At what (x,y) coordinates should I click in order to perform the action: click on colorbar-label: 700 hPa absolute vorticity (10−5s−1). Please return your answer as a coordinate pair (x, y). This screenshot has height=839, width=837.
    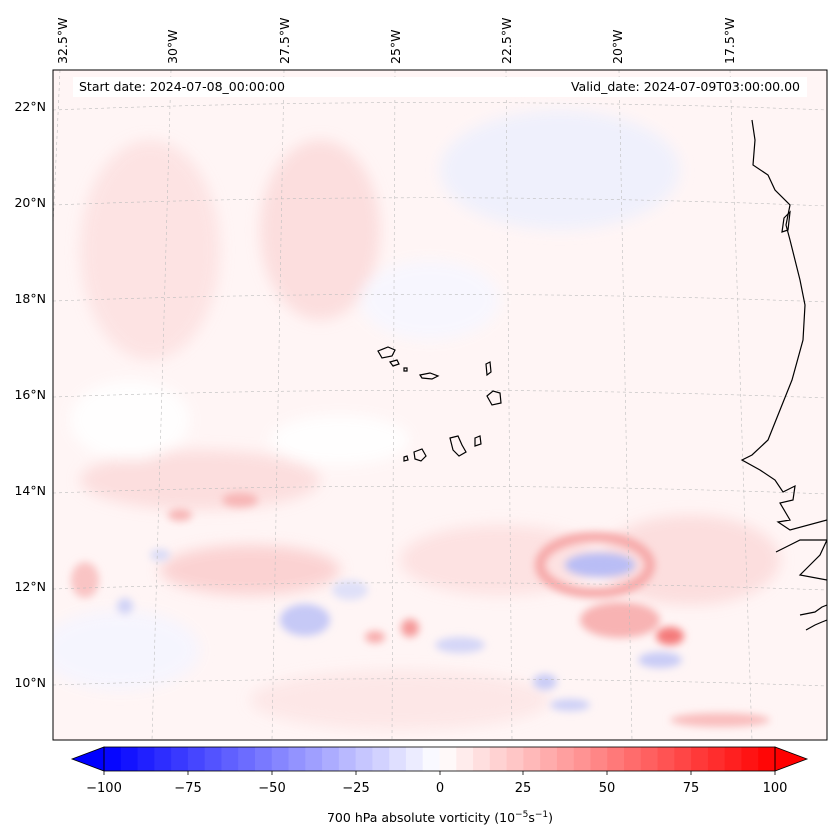
    Looking at the image, I should click on (440, 817).